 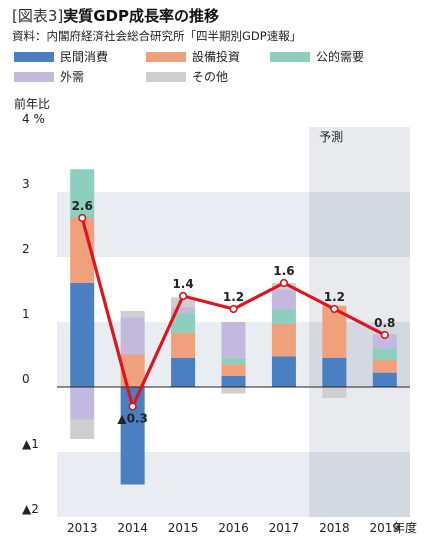 I want to click on x-axis-unit: 年度, so click(x=405, y=527).